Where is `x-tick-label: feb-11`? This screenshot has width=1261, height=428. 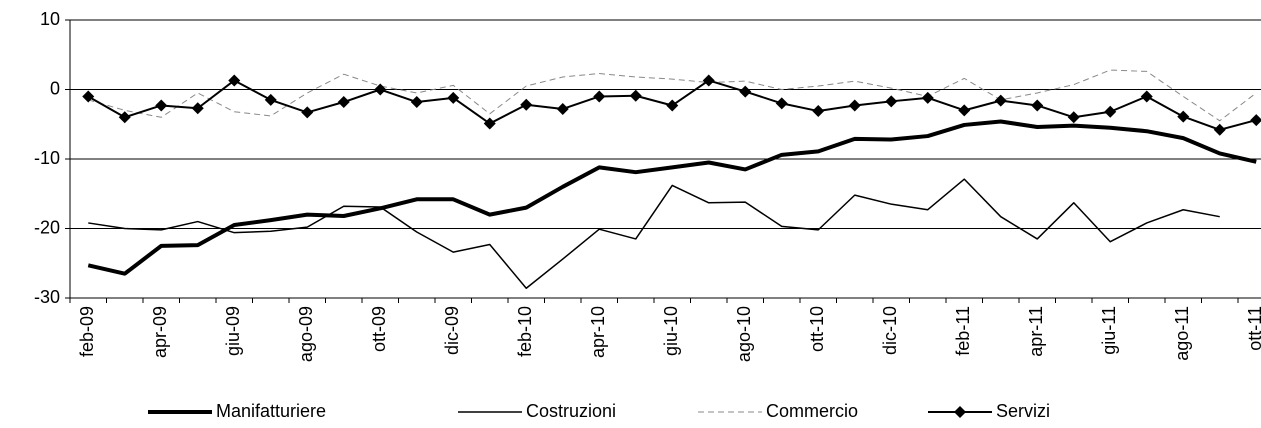
x-tick-label: feb-11 is located at coordinates (963, 331).